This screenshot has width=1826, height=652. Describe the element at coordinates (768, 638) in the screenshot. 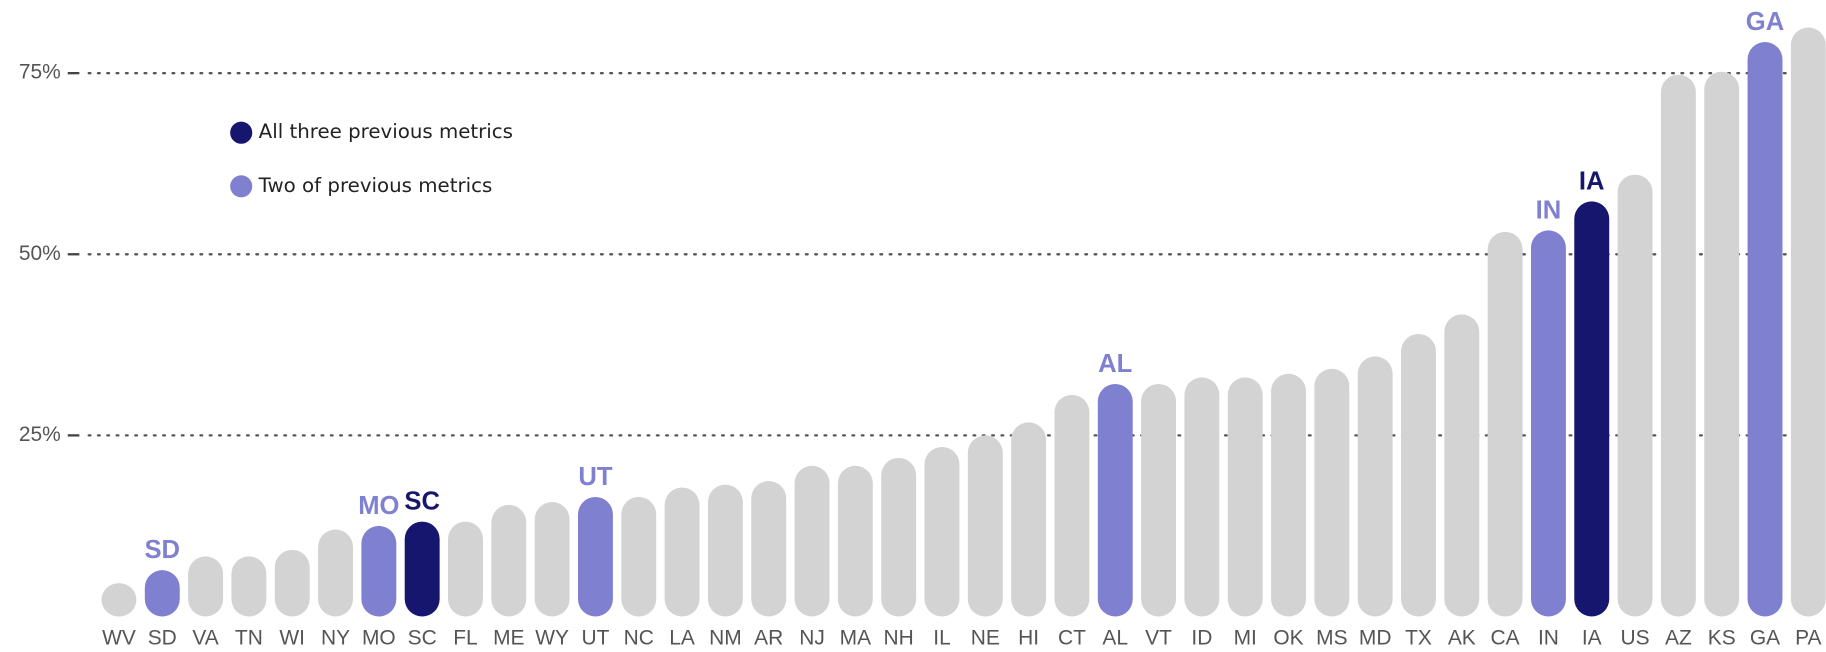

I see `x-tick-label: AR` at that location.